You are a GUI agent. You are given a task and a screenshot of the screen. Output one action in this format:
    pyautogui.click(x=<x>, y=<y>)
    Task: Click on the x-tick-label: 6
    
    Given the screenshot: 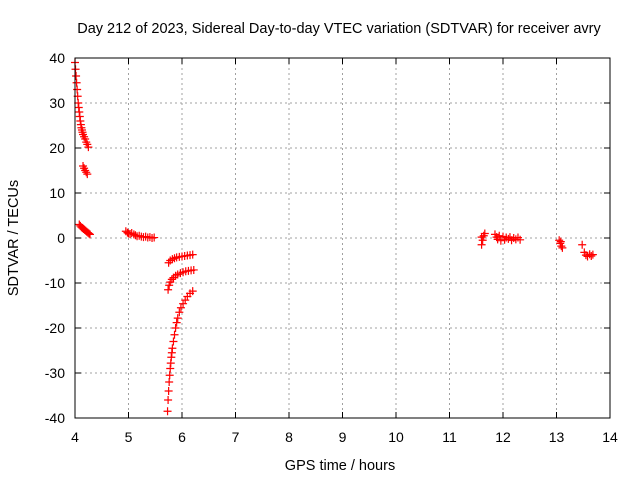 What is the action you would take?
    pyautogui.click(x=182, y=437)
    